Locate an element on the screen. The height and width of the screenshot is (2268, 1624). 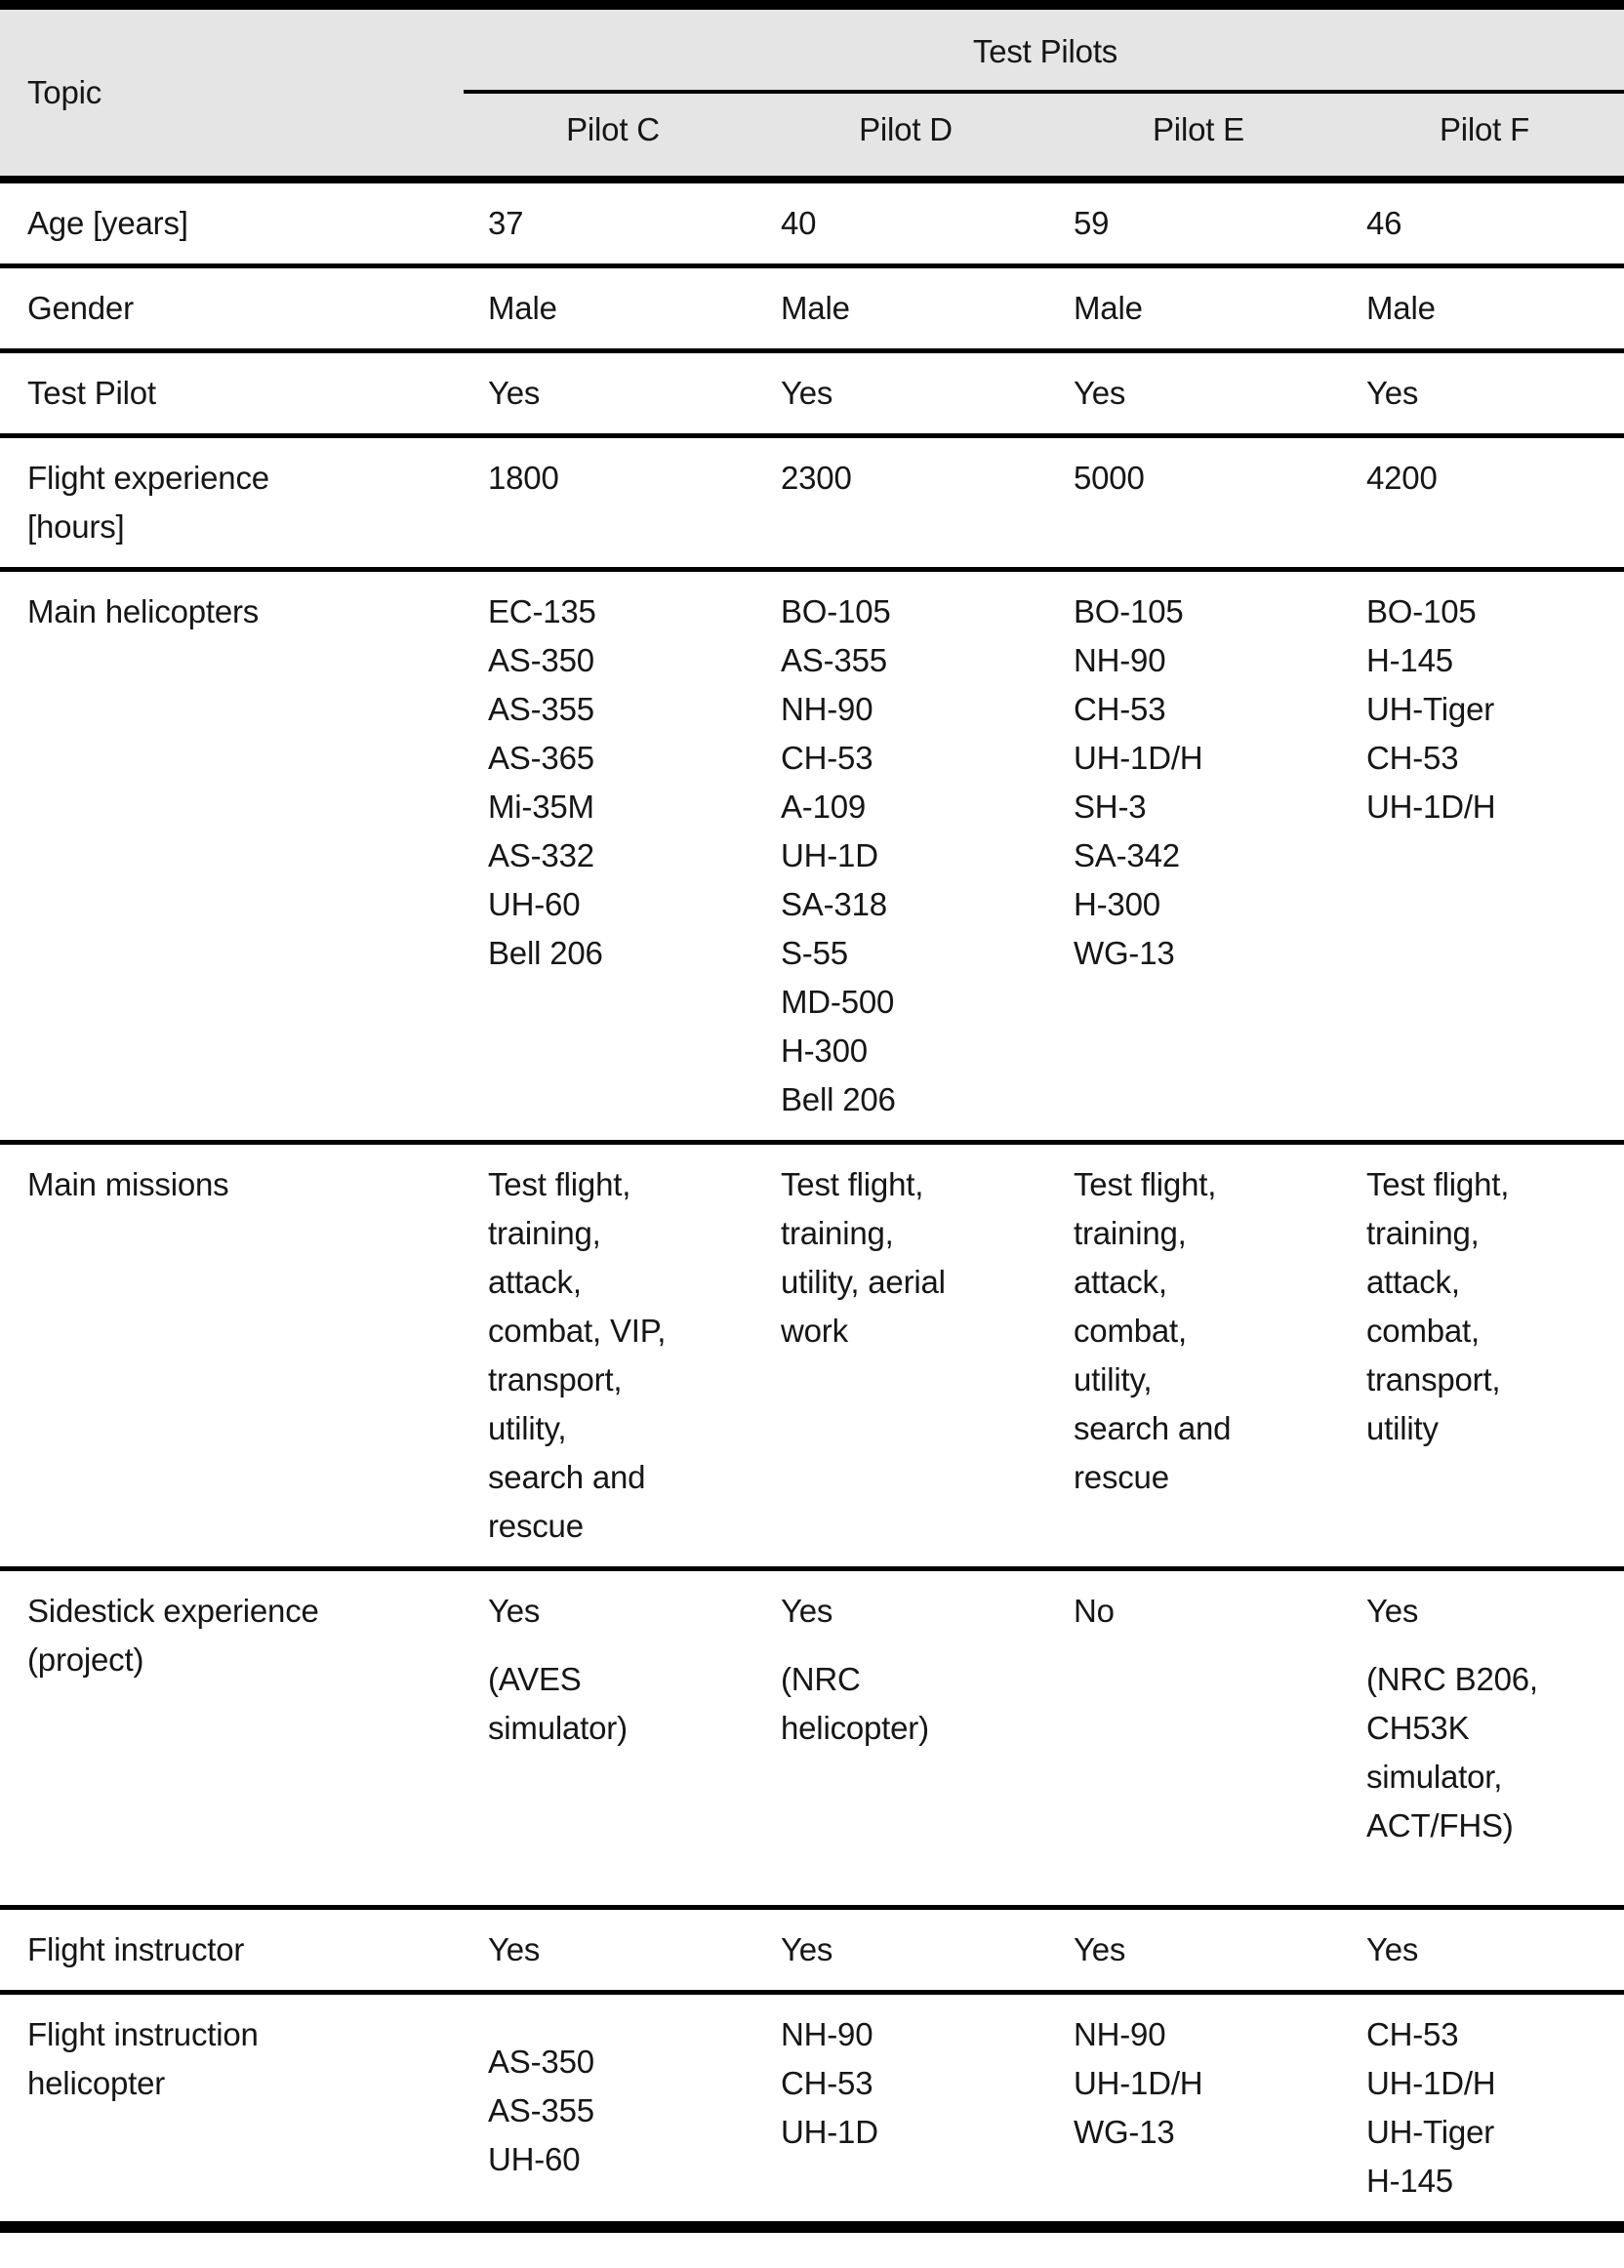
value-cell: NH-90 UH-1D/H WG-13 is located at coordinates (1199, 2106).